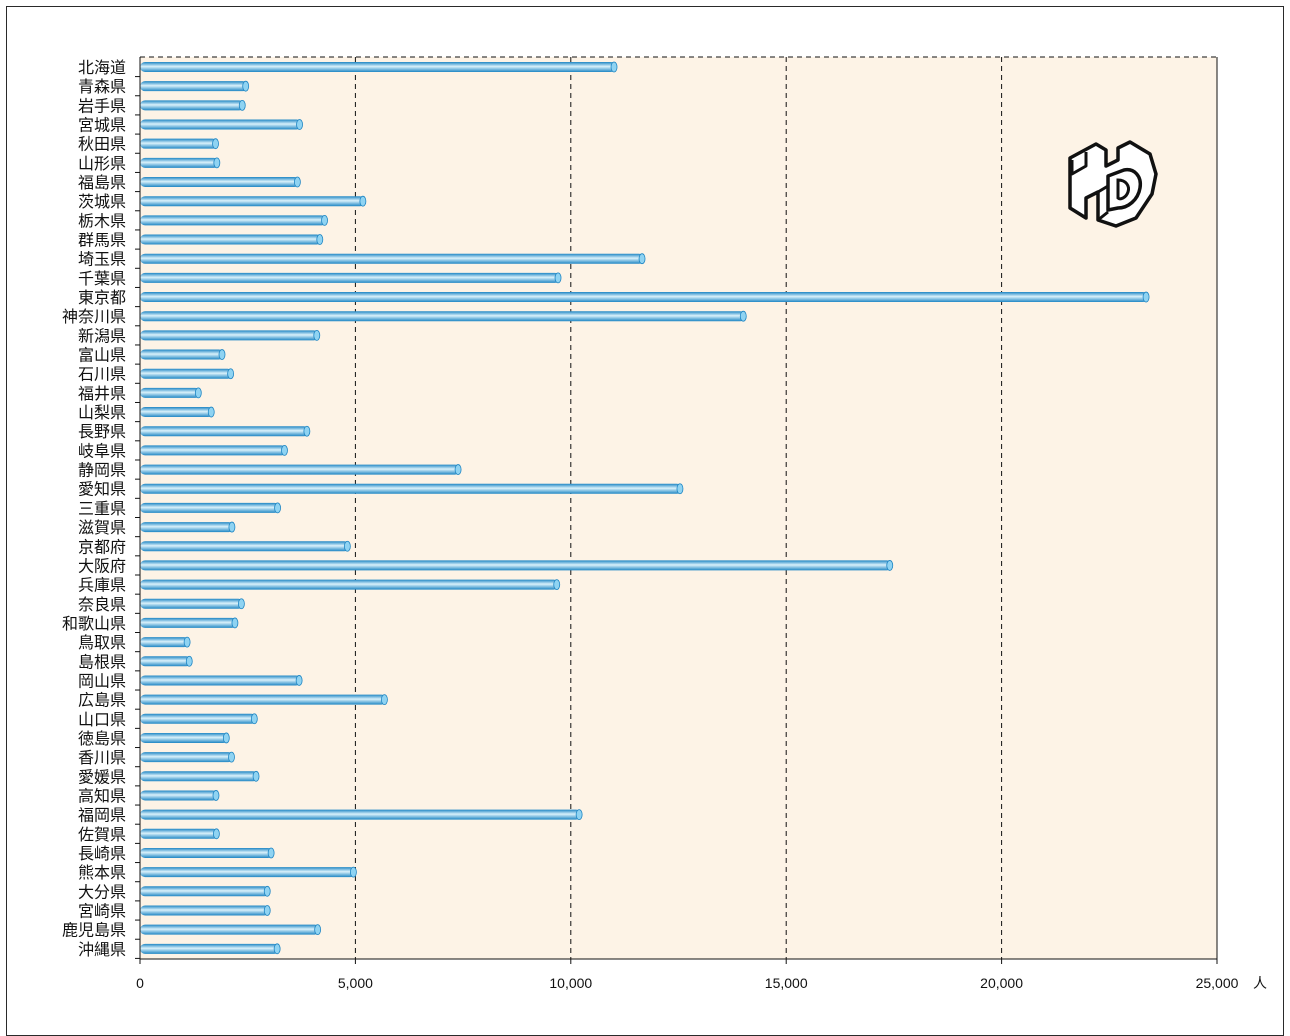  Describe the element at coordinates (102, 815) in the screenshot. I see `category-label: 福岡県` at that location.